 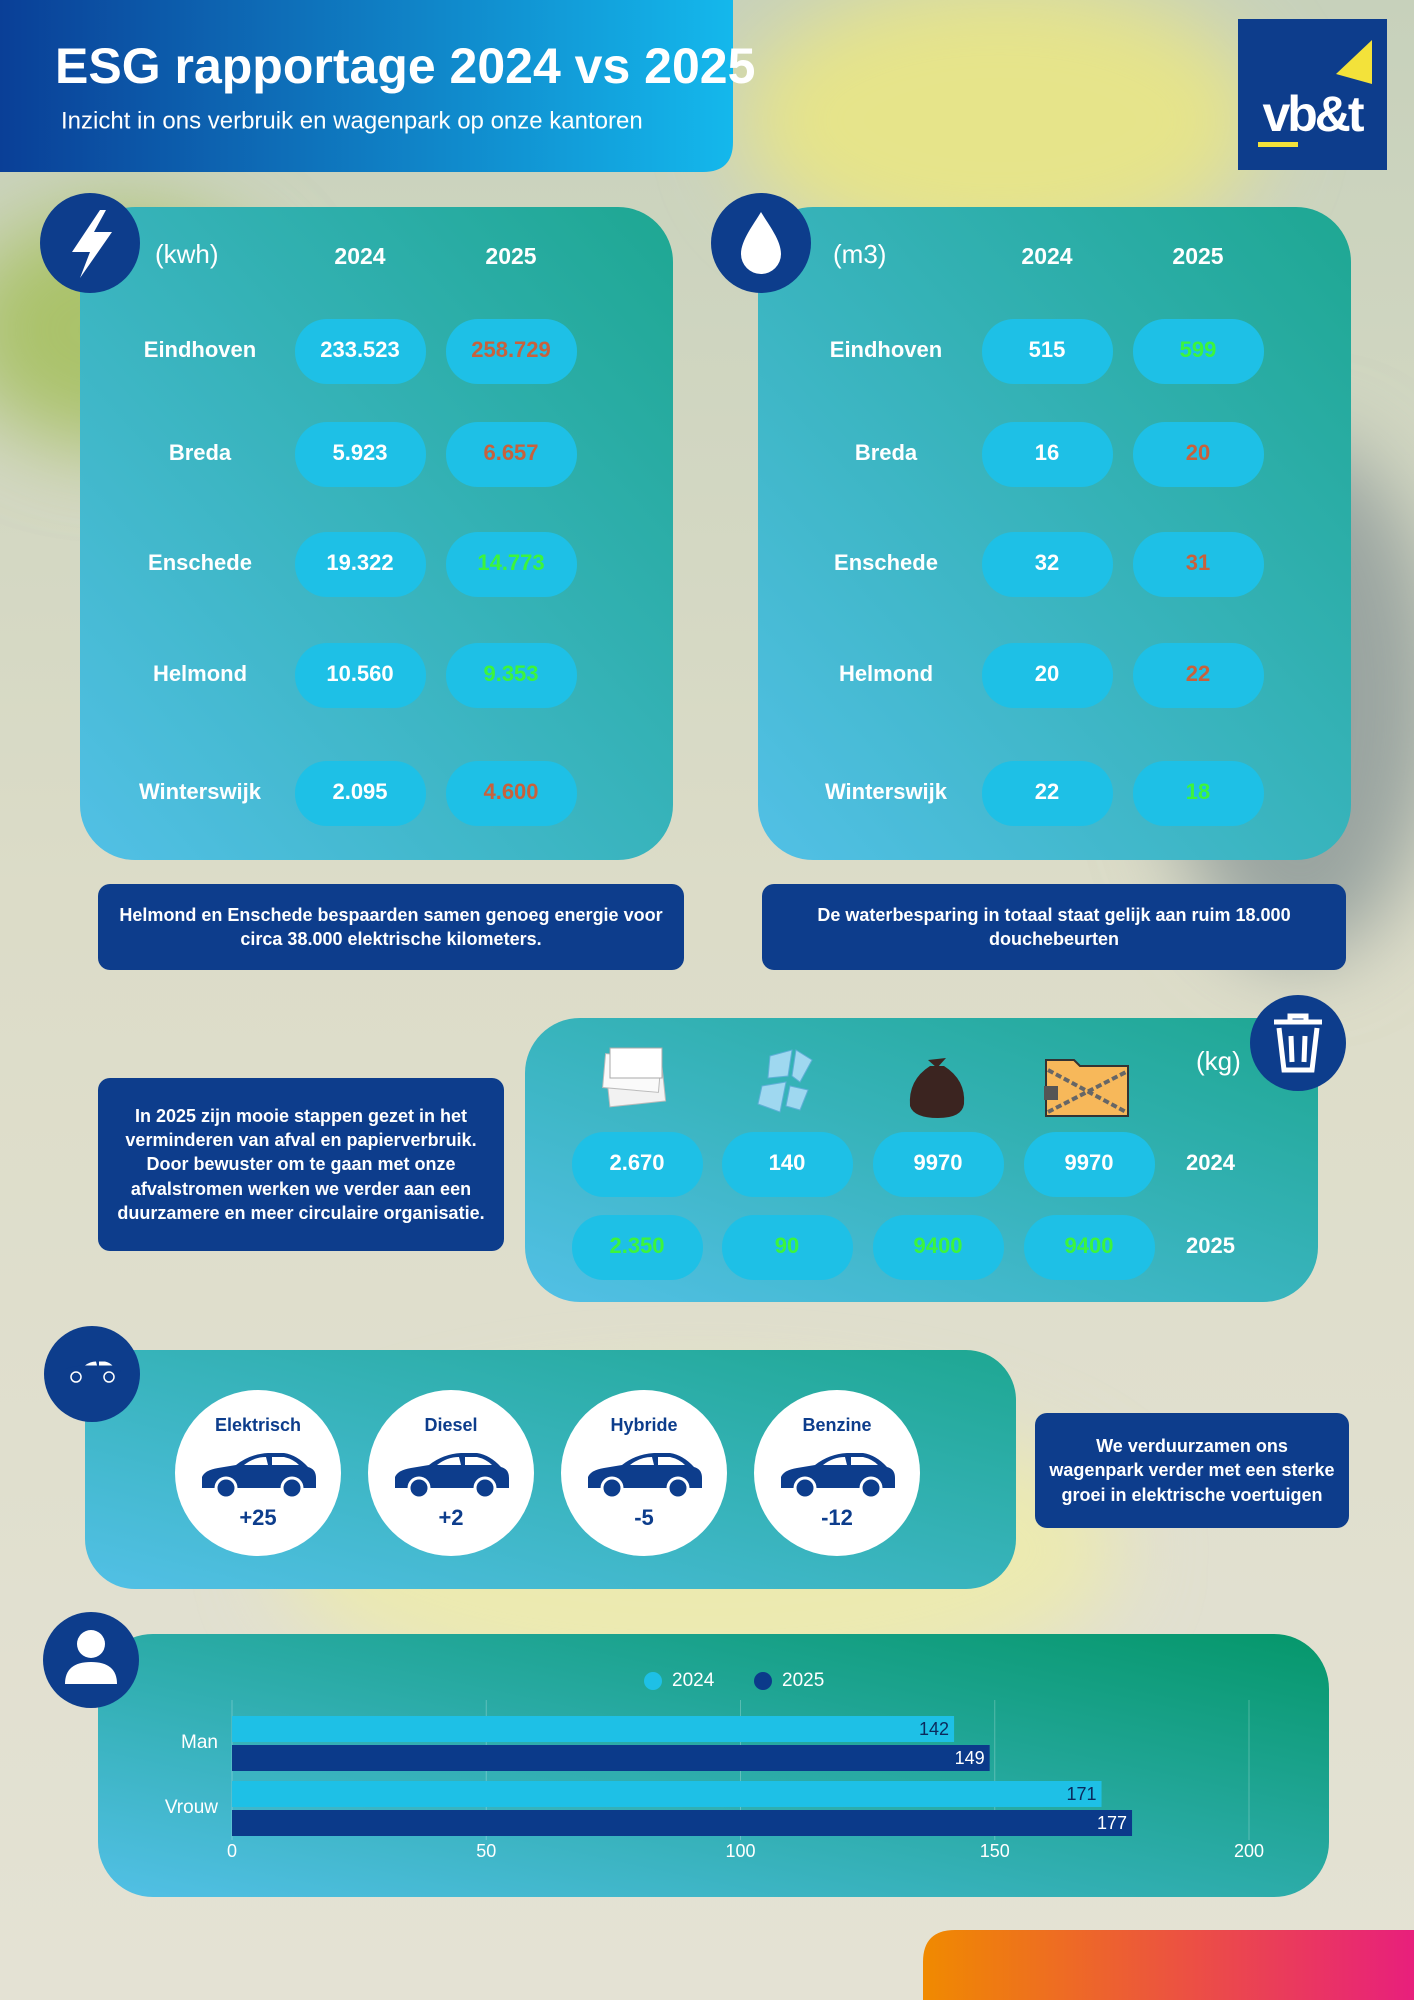 What do you see at coordinates (693, 1680) in the screenshot?
I see `legend-label: 2024` at bounding box center [693, 1680].